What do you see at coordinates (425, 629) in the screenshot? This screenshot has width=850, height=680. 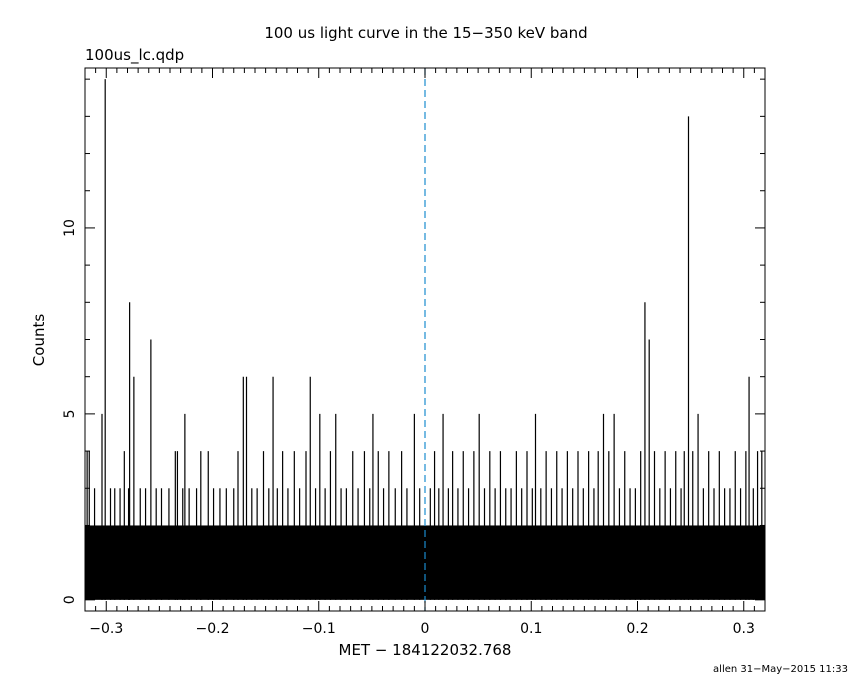 I see `x-tick-label: 0` at bounding box center [425, 629].